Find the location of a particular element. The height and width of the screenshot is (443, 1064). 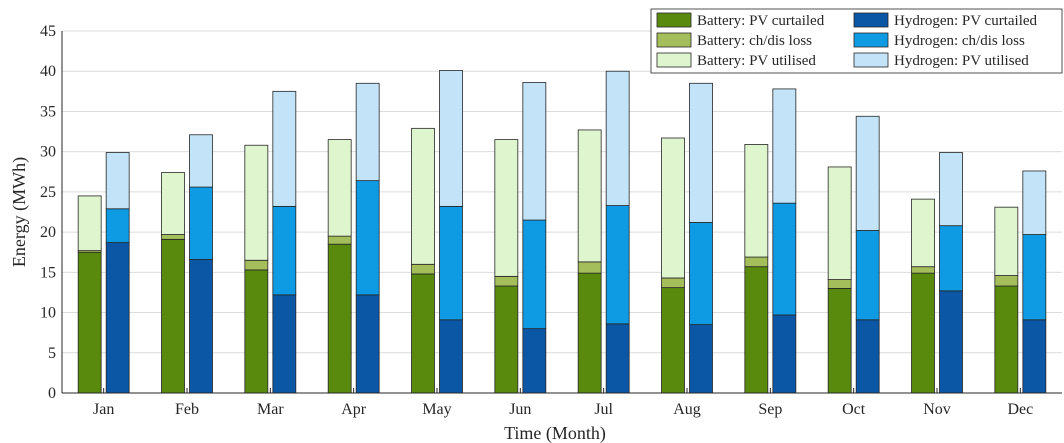

y-tick-label: 15 is located at coordinates (48, 272).